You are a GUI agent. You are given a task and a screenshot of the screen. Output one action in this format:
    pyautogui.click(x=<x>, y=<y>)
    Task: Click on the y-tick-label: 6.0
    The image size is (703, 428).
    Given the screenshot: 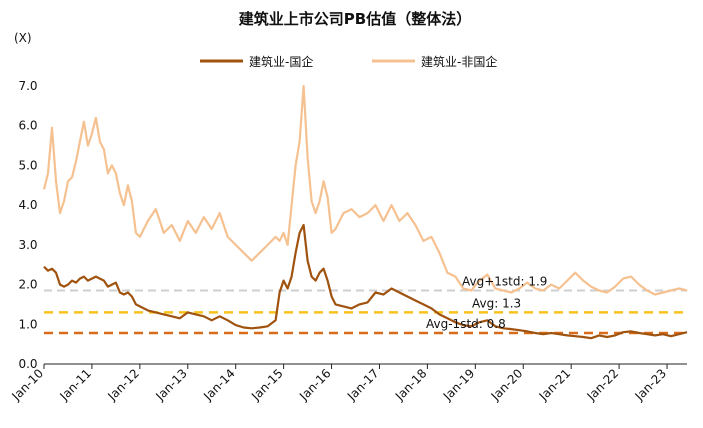 What is the action you would take?
    pyautogui.click(x=27, y=126)
    